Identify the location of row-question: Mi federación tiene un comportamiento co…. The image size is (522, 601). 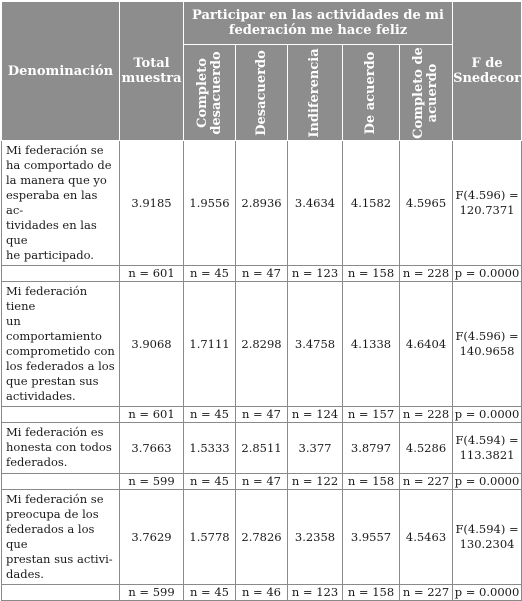
(60, 344).